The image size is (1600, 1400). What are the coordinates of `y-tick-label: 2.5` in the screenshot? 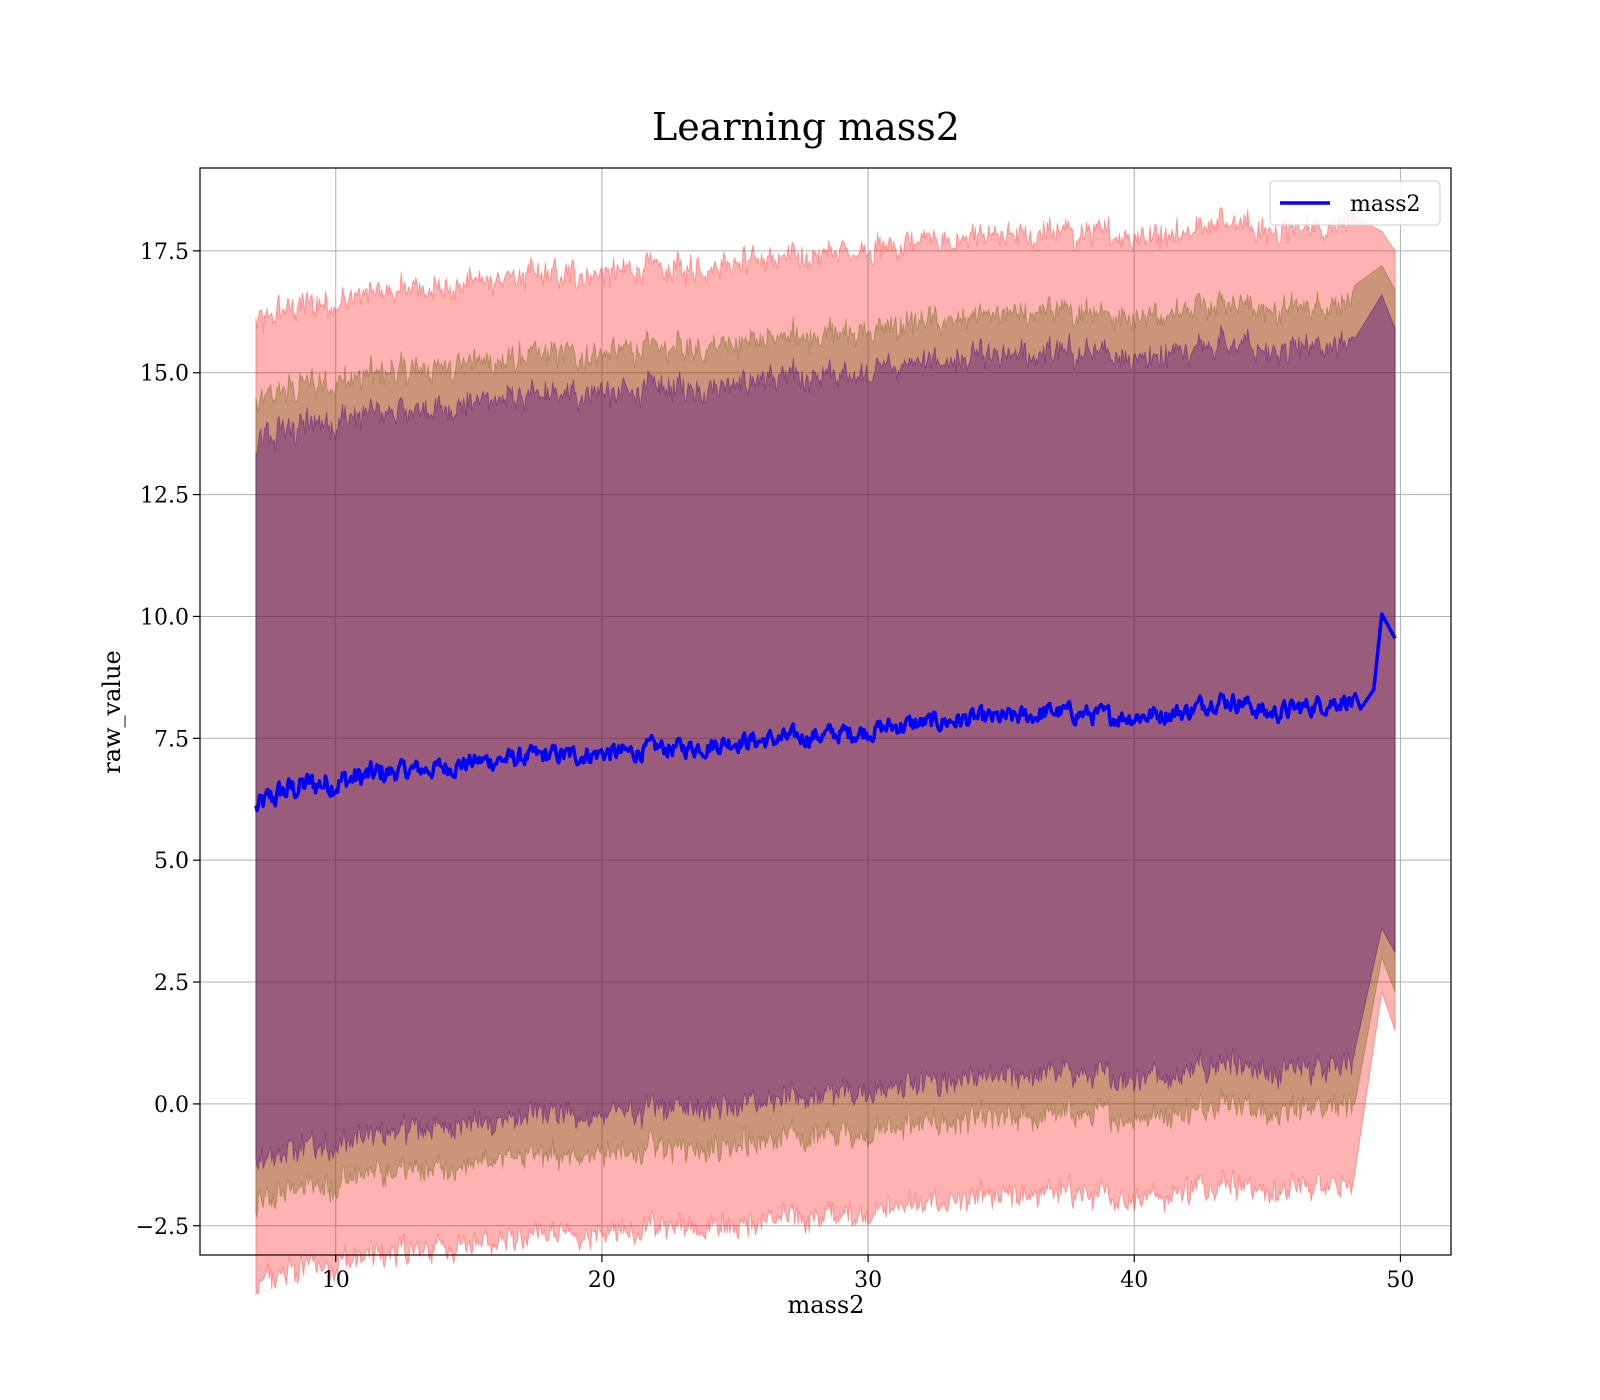 It's located at (171, 983).